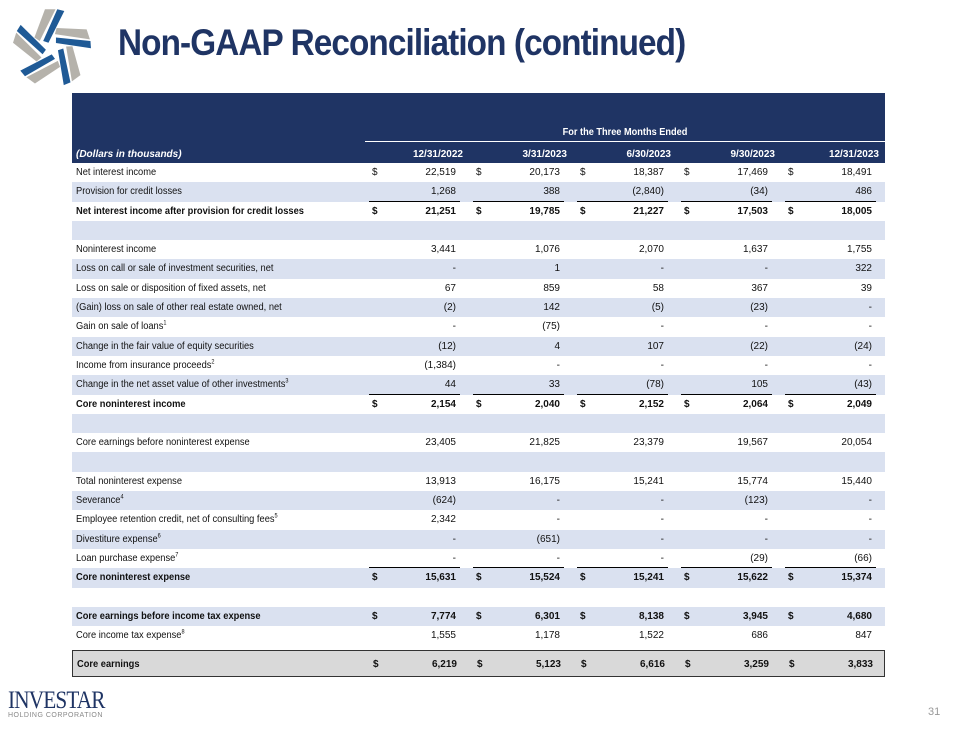 This screenshot has height=730, width=960. What do you see at coordinates (548, 665) in the screenshot?
I see `cell-value: 5,123` at bounding box center [548, 665].